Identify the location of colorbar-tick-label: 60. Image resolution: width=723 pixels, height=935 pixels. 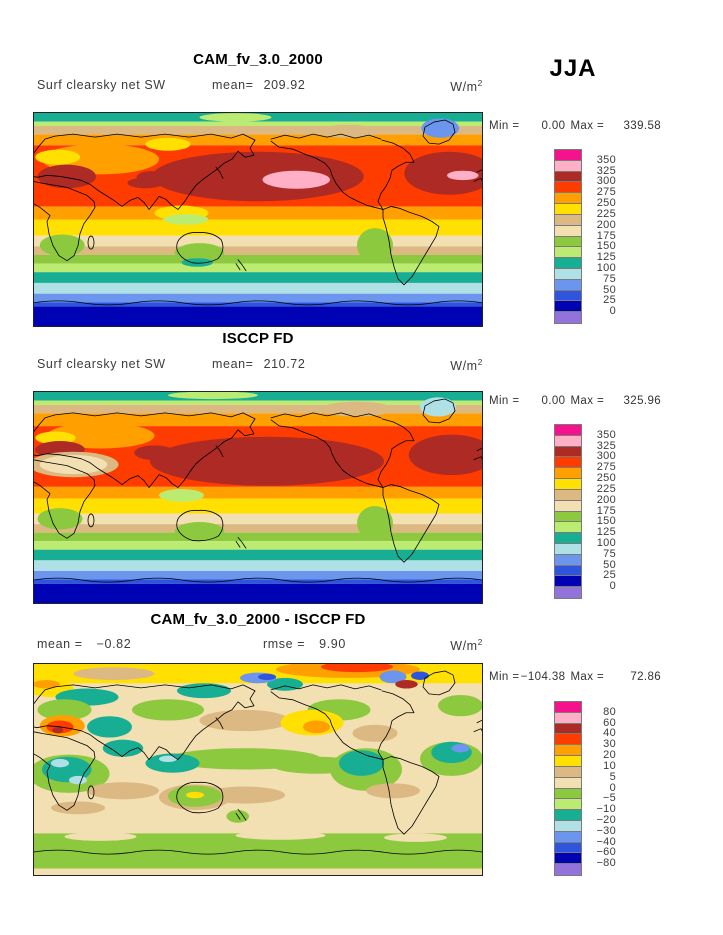
(609, 722).